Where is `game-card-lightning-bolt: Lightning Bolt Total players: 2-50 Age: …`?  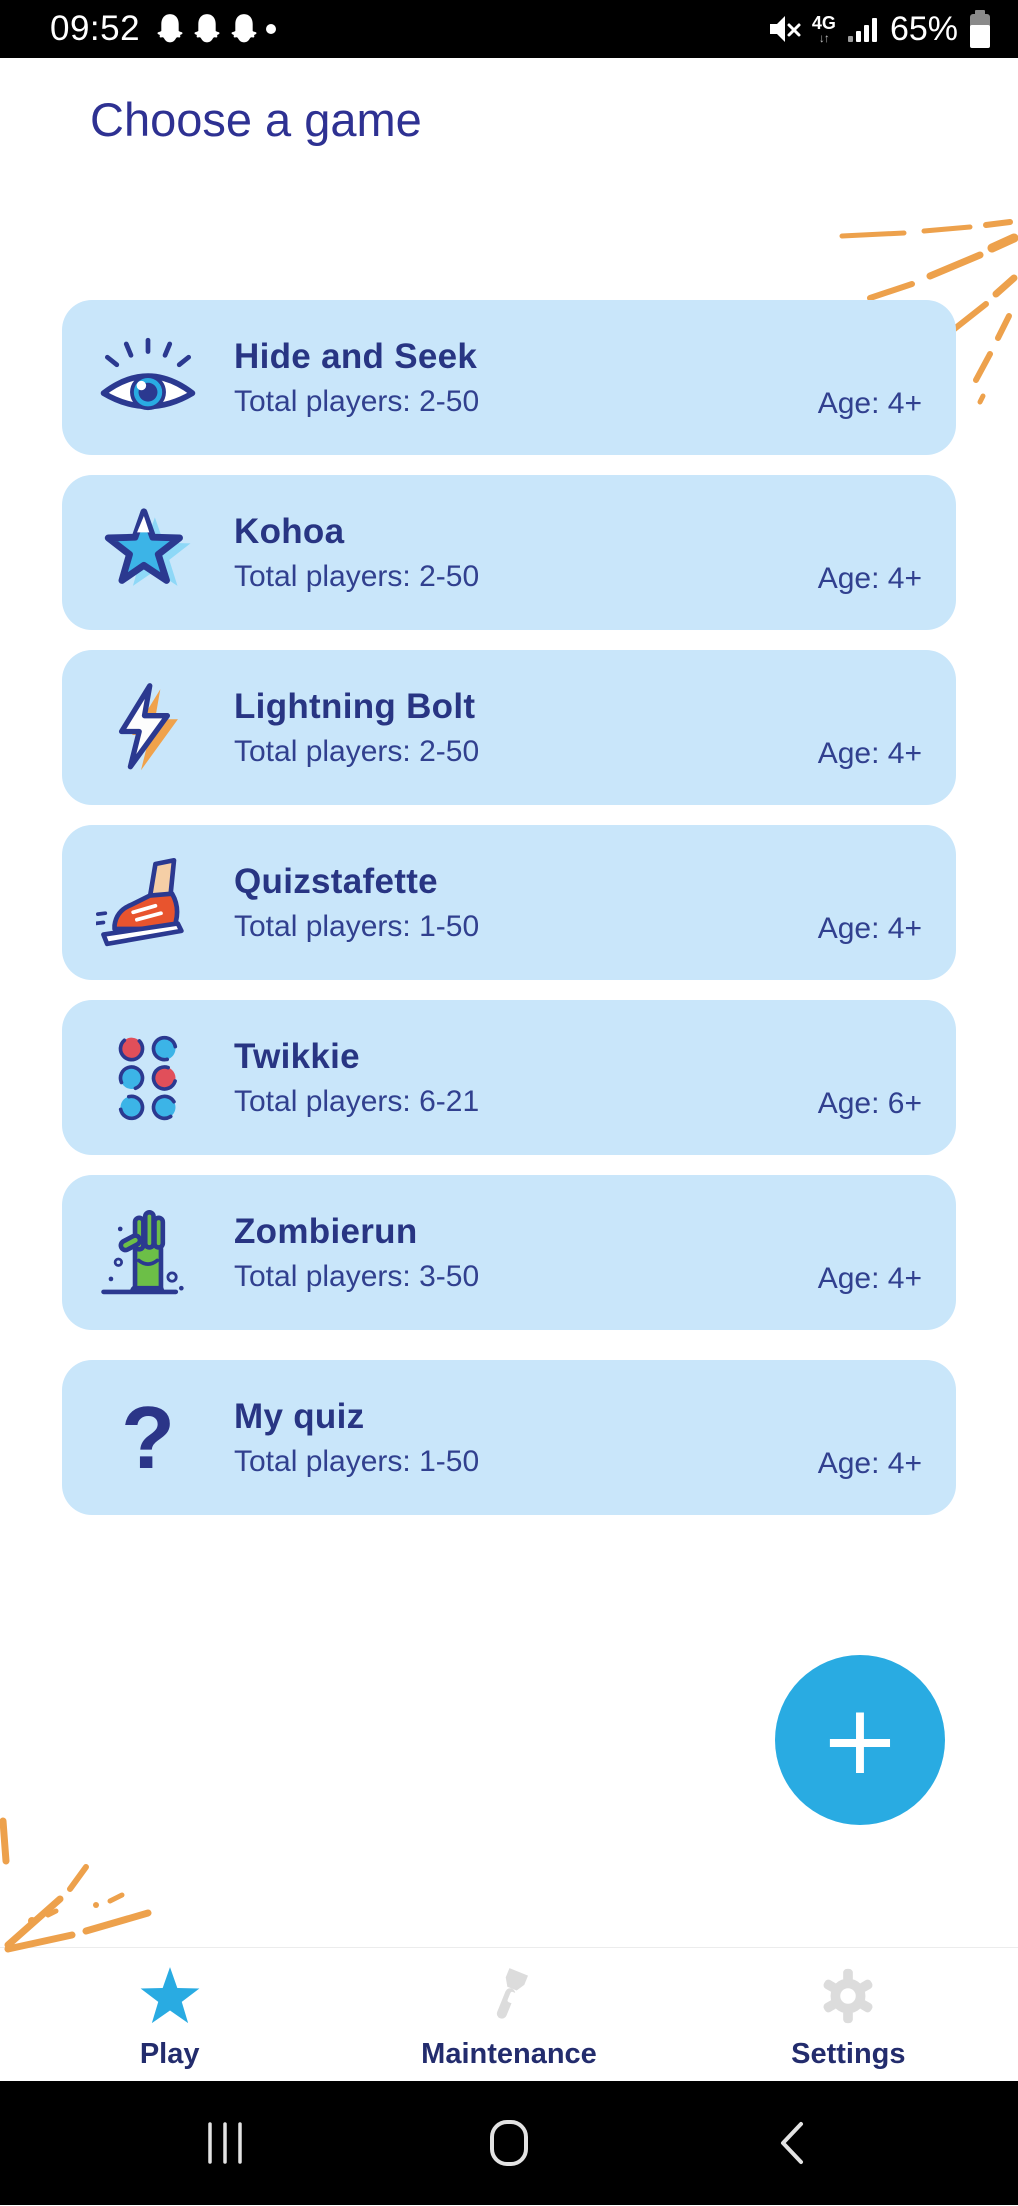
game-card-lightning-bolt: Lightning Bolt Total players: 2-50 Age: … is located at coordinates (509, 727).